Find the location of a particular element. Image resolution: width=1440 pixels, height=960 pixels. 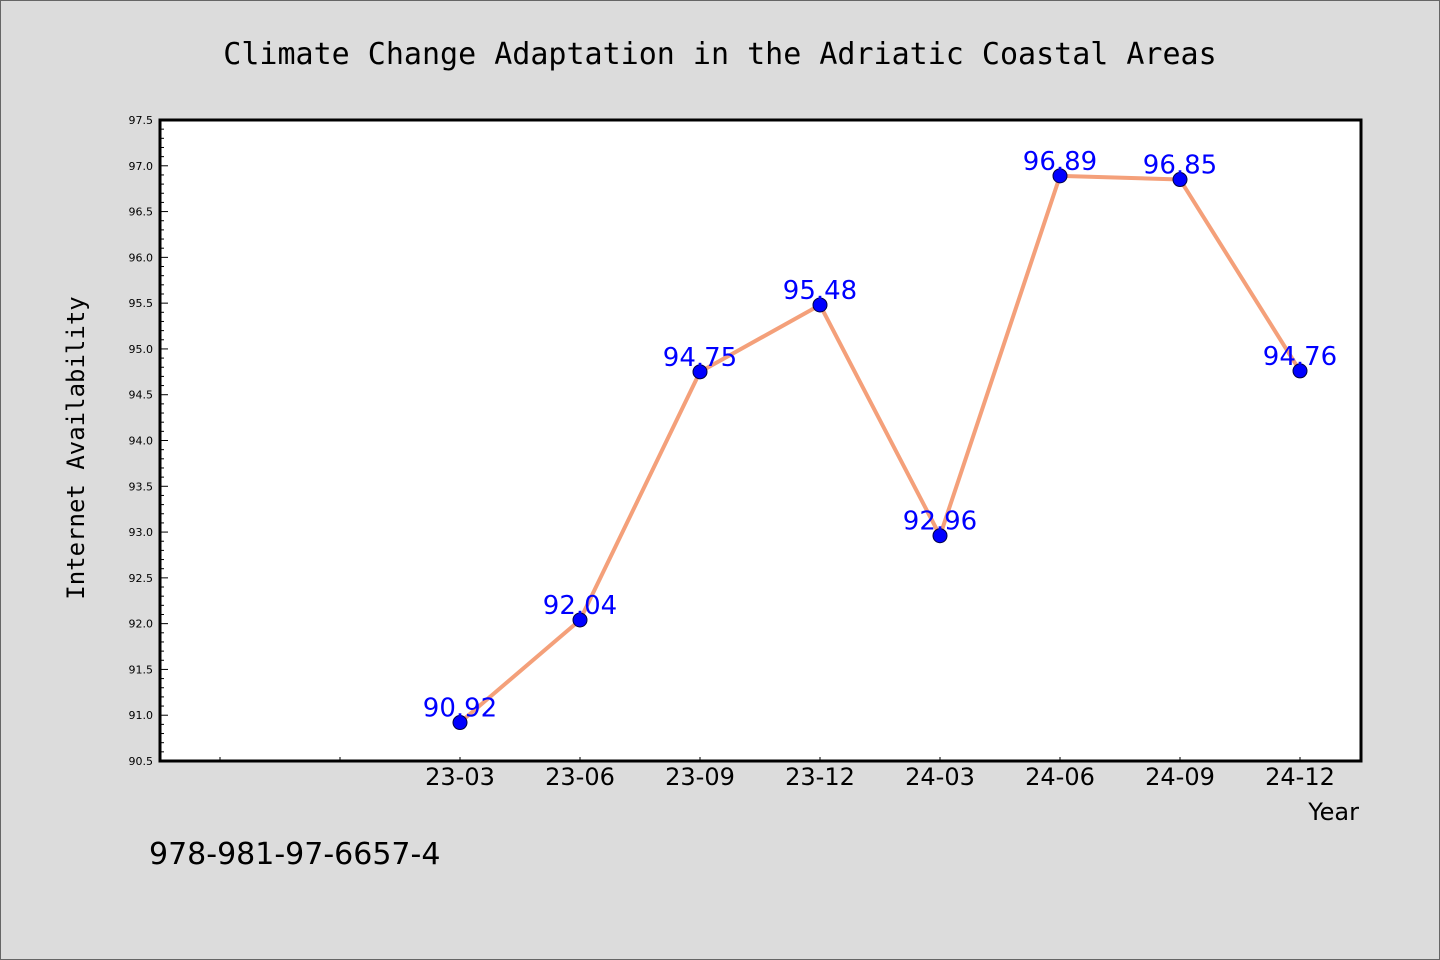

x-tick-label: 24-12 is located at coordinates (1300, 777).